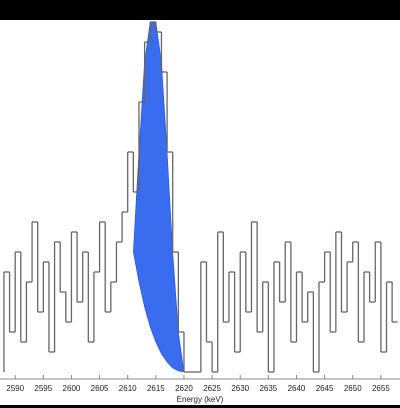 Image resolution: width=400 pixels, height=408 pixels. Describe the element at coordinates (268, 388) in the screenshot. I see `x-tick-label: 2635` at that location.